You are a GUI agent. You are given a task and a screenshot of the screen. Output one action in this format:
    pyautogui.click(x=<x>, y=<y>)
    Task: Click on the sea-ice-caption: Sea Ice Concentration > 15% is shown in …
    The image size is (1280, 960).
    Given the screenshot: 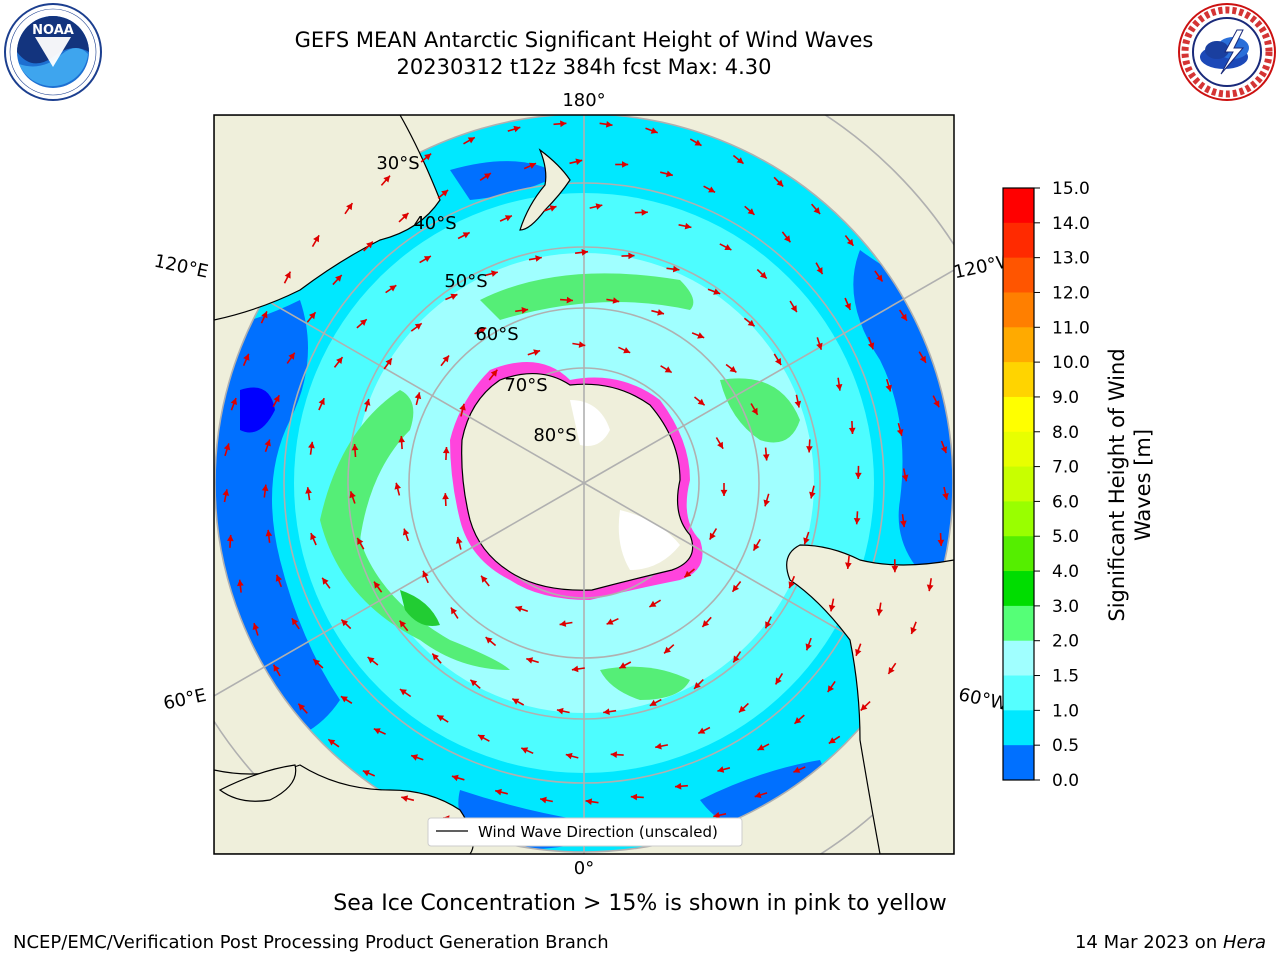 What is the action you would take?
    pyautogui.click(x=640, y=903)
    